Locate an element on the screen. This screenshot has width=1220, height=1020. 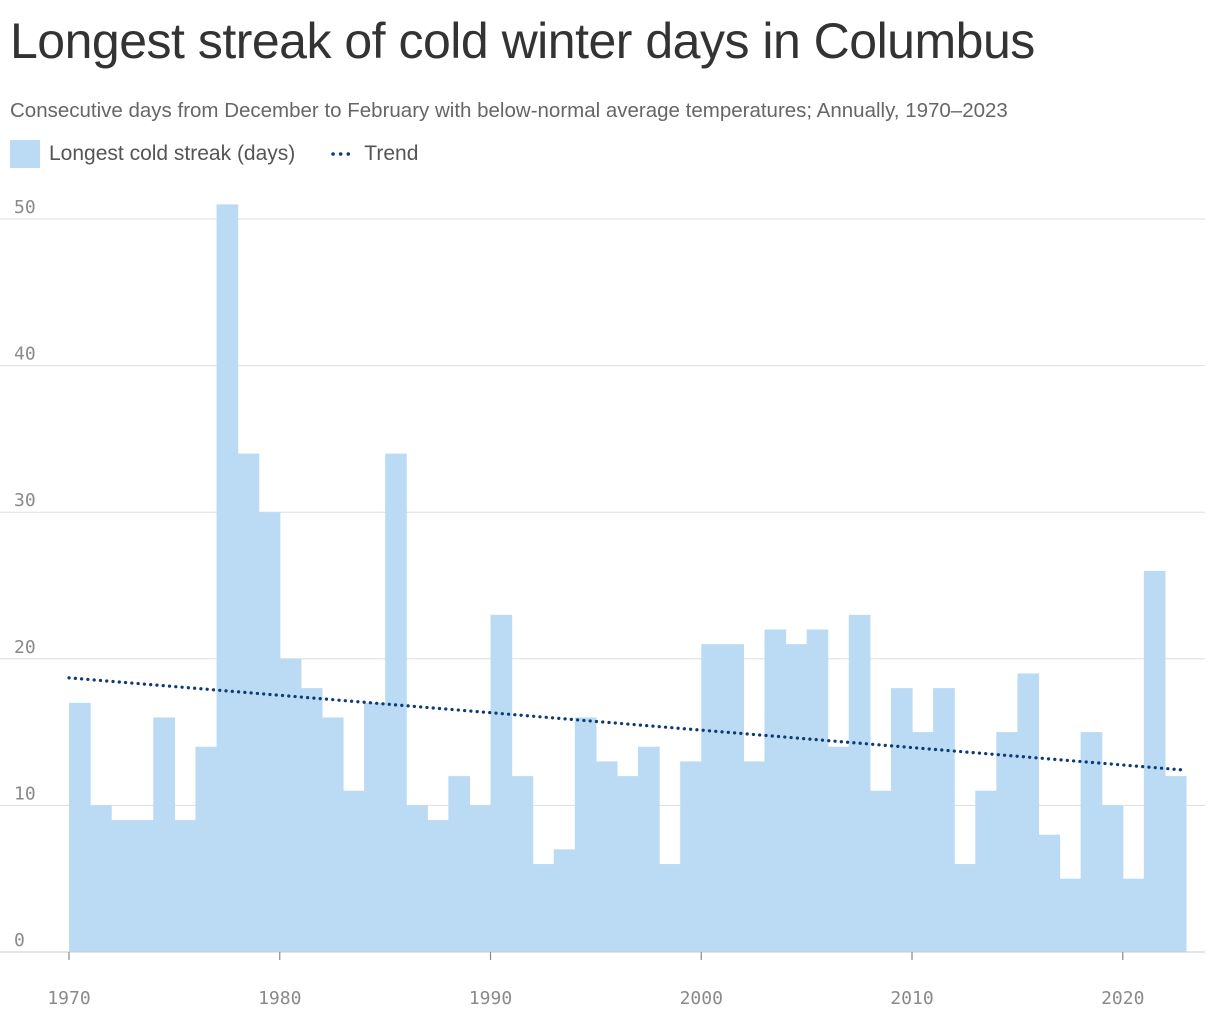
bar-2002 is located at coordinates (733, 798).